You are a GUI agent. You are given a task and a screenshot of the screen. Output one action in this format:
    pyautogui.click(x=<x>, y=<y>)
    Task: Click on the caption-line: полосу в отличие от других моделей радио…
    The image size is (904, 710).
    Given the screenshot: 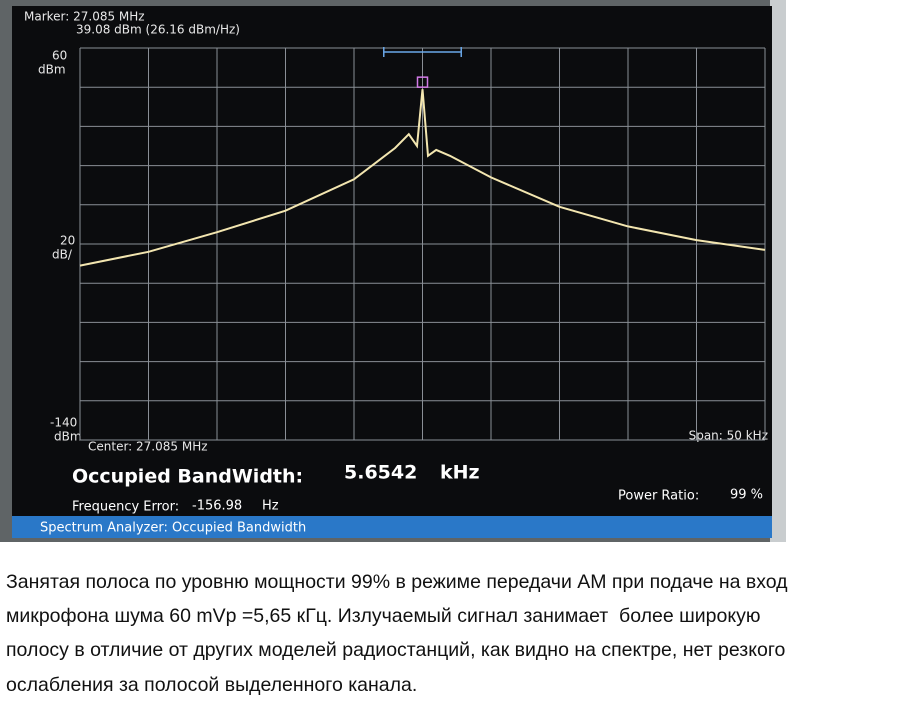 What is the action you would take?
    pyautogui.click(x=396, y=650)
    